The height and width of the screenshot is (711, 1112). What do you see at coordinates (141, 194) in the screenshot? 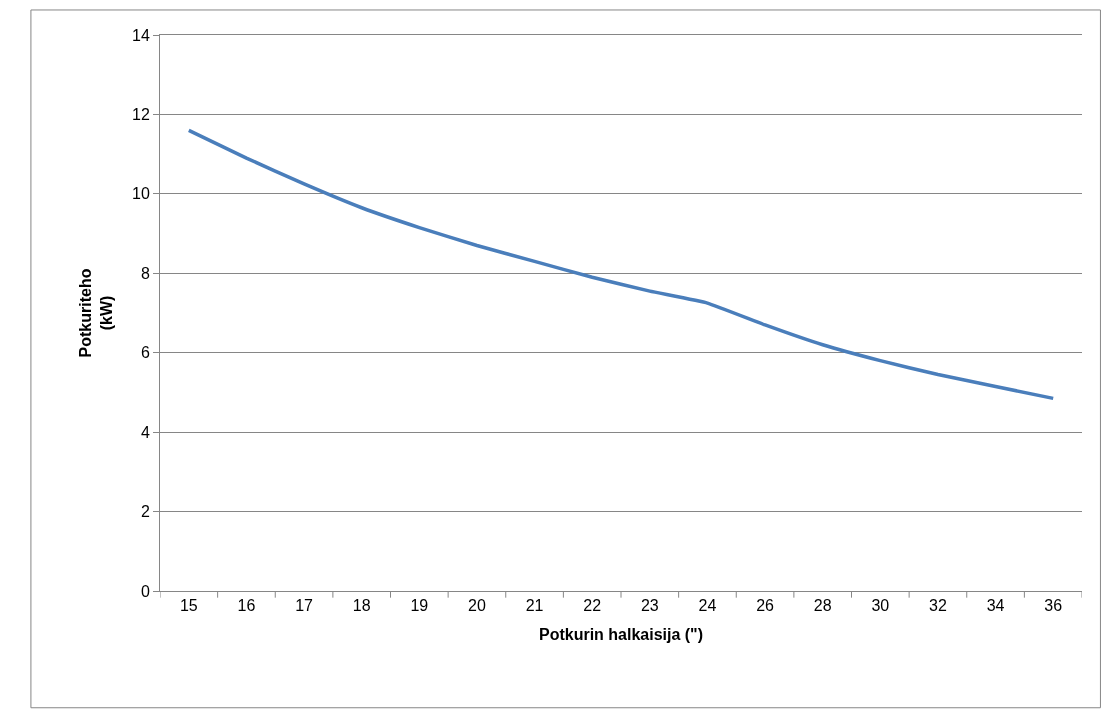
I see `y-tick-label: 10` at bounding box center [141, 194].